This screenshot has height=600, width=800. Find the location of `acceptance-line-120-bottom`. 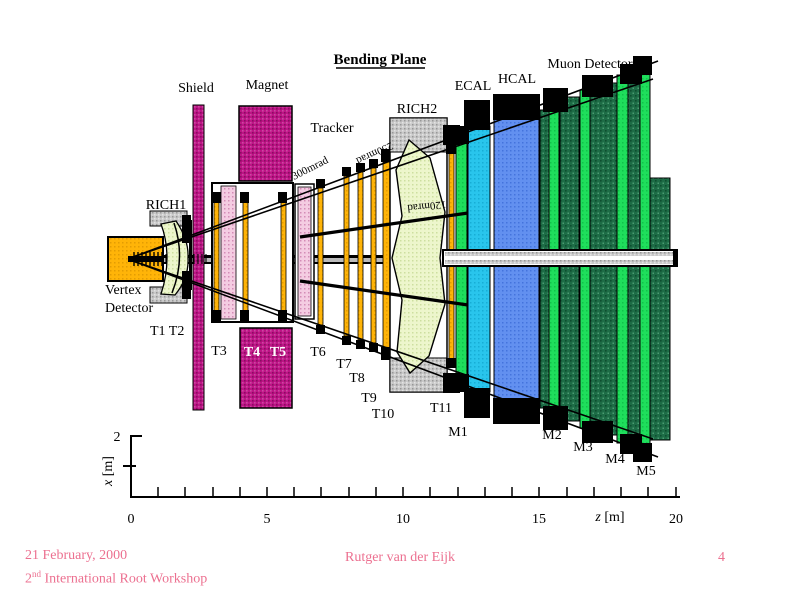

acceptance-line-120-bottom is located at coordinates (384, 293).